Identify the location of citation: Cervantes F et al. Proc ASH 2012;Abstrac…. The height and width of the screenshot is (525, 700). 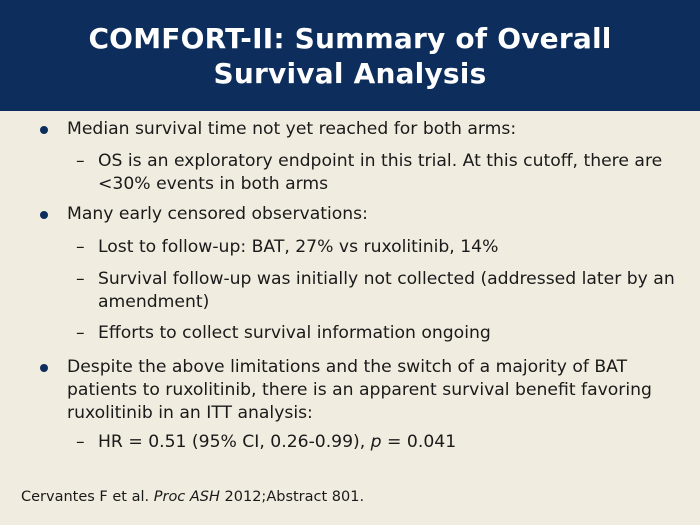
(193, 497).